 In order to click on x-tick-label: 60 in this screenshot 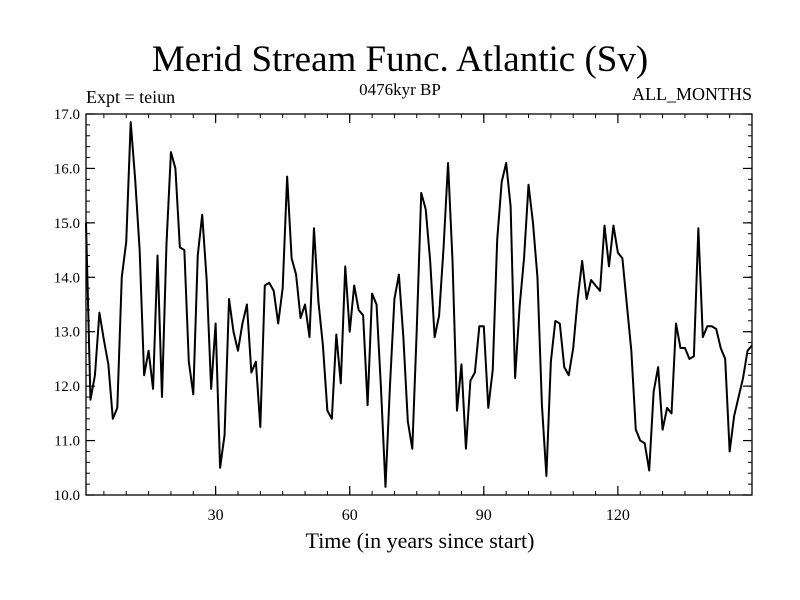, I will do `click(350, 515)`.